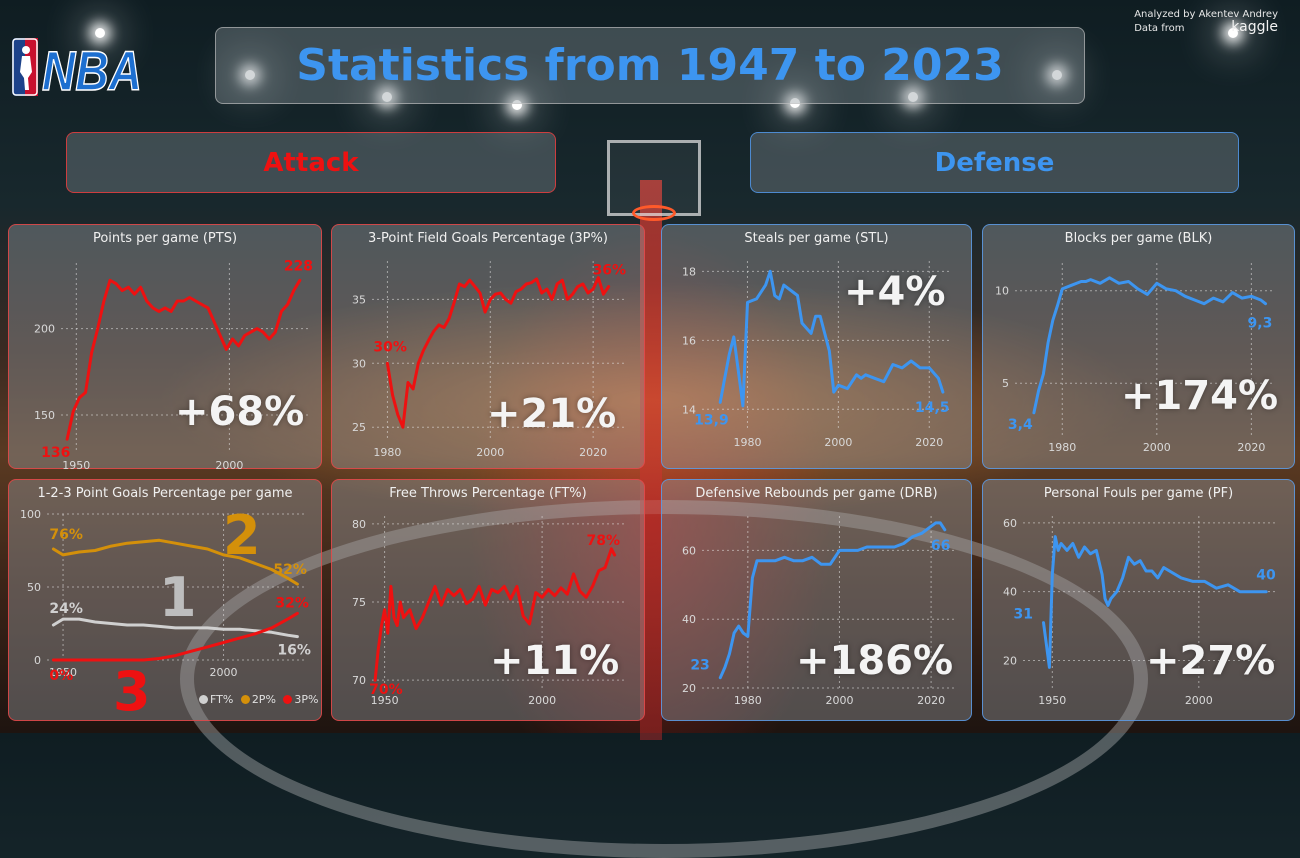 The image size is (1300, 858). What do you see at coordinates (555, 661) in the screenshot?
I see `change-value: +11%` at bounding box center [555, 661].